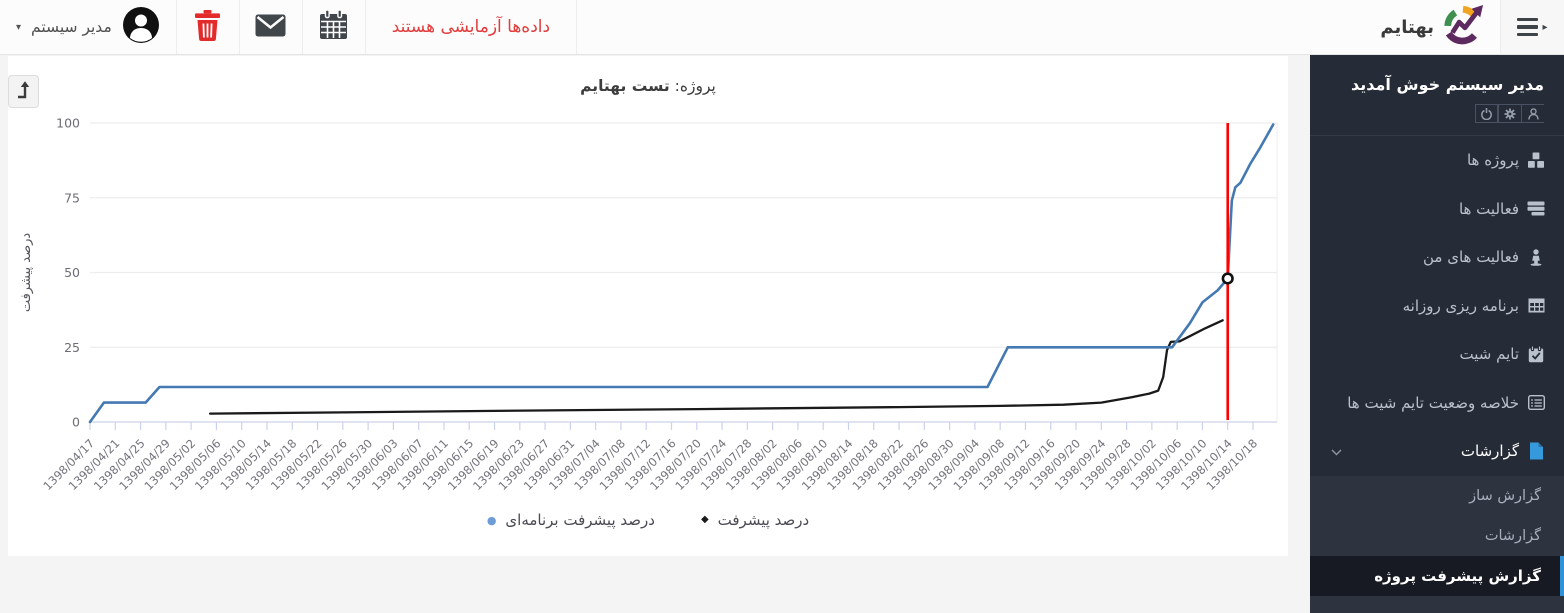 Image resolution: width=1564 pixels, height=613 pixels. Describe the element at coordinates (72, 197) in the screenshot. I see `svg-text: 75` at that location.